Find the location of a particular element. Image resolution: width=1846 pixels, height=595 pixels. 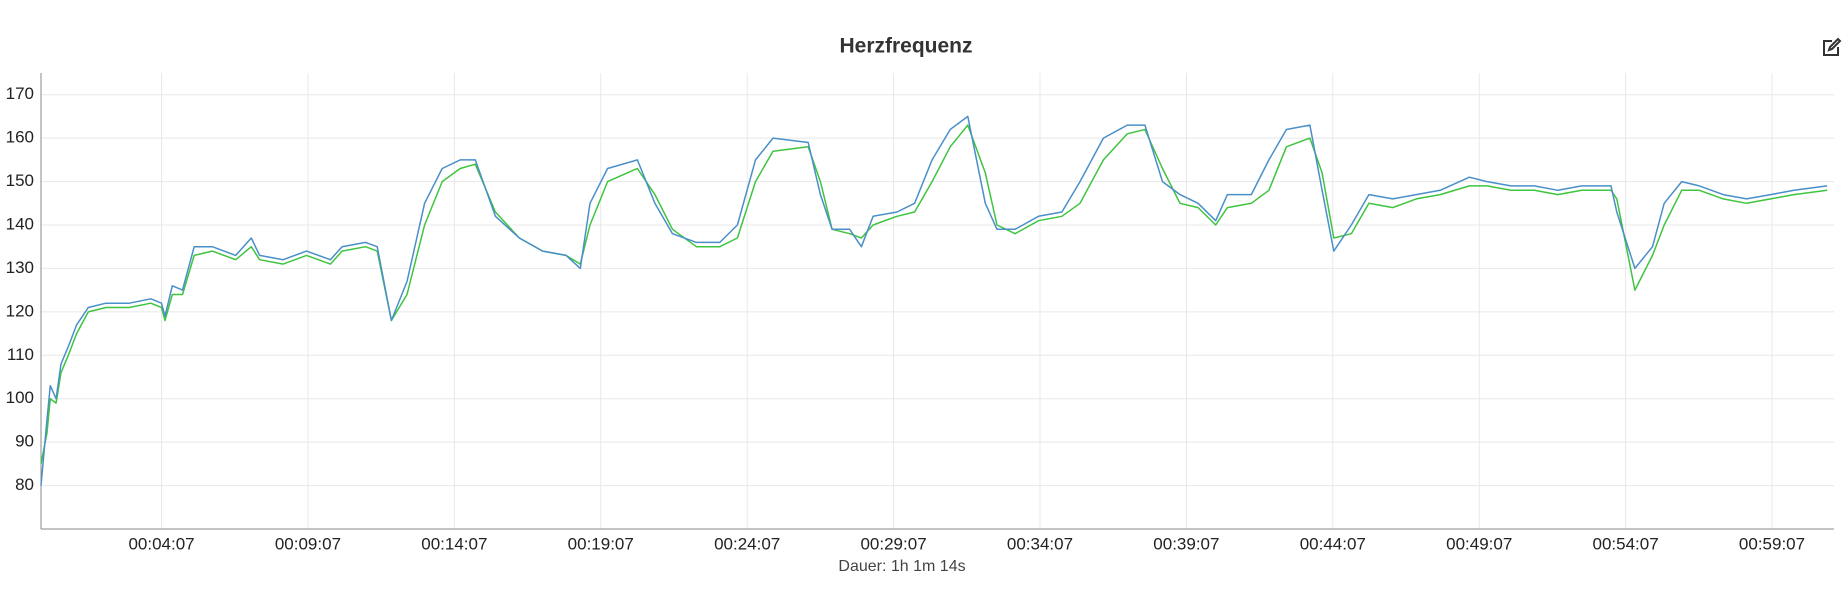

y-tick-label: 140 is located at coordinates (20, 223).